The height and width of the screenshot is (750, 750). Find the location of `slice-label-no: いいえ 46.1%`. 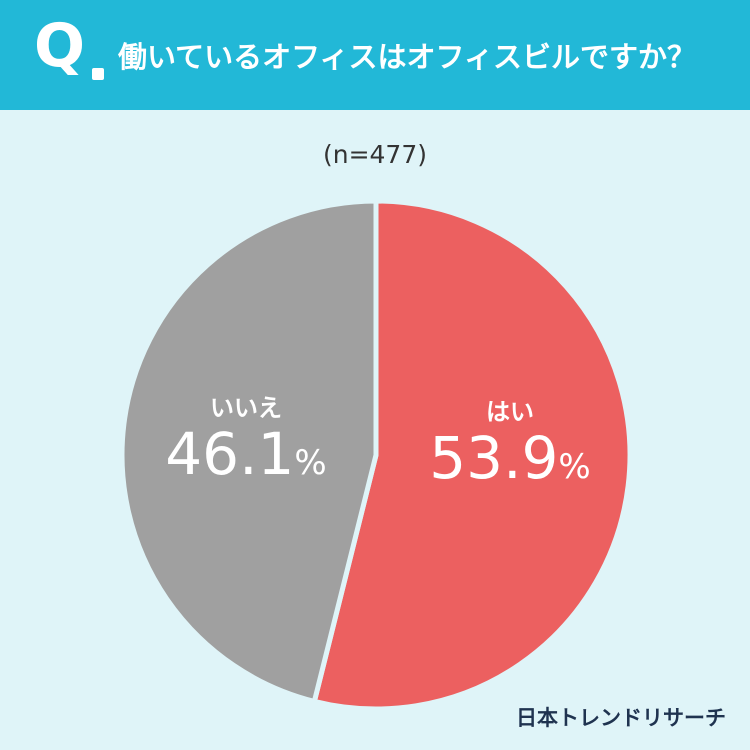

slice-label-no: いいえ 46.1% is located at coordinates (246, 437).